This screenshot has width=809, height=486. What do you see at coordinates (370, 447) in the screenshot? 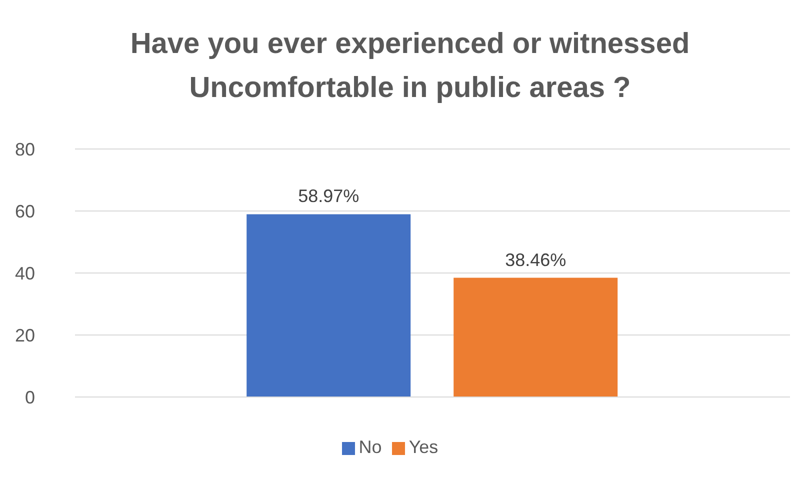
I see `legend-label: No` at bounding box center [370, 447].